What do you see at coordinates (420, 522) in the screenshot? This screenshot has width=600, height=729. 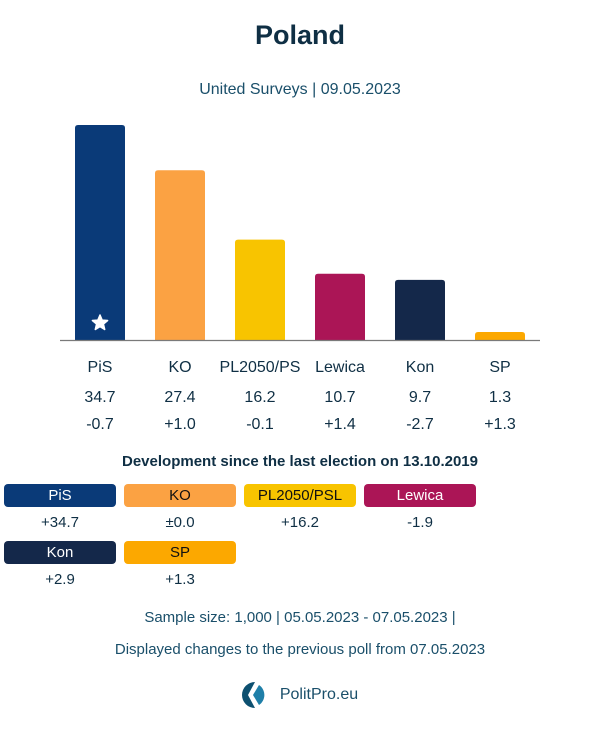 I see `development-value: -1.9` at bounding box center [420, 522].